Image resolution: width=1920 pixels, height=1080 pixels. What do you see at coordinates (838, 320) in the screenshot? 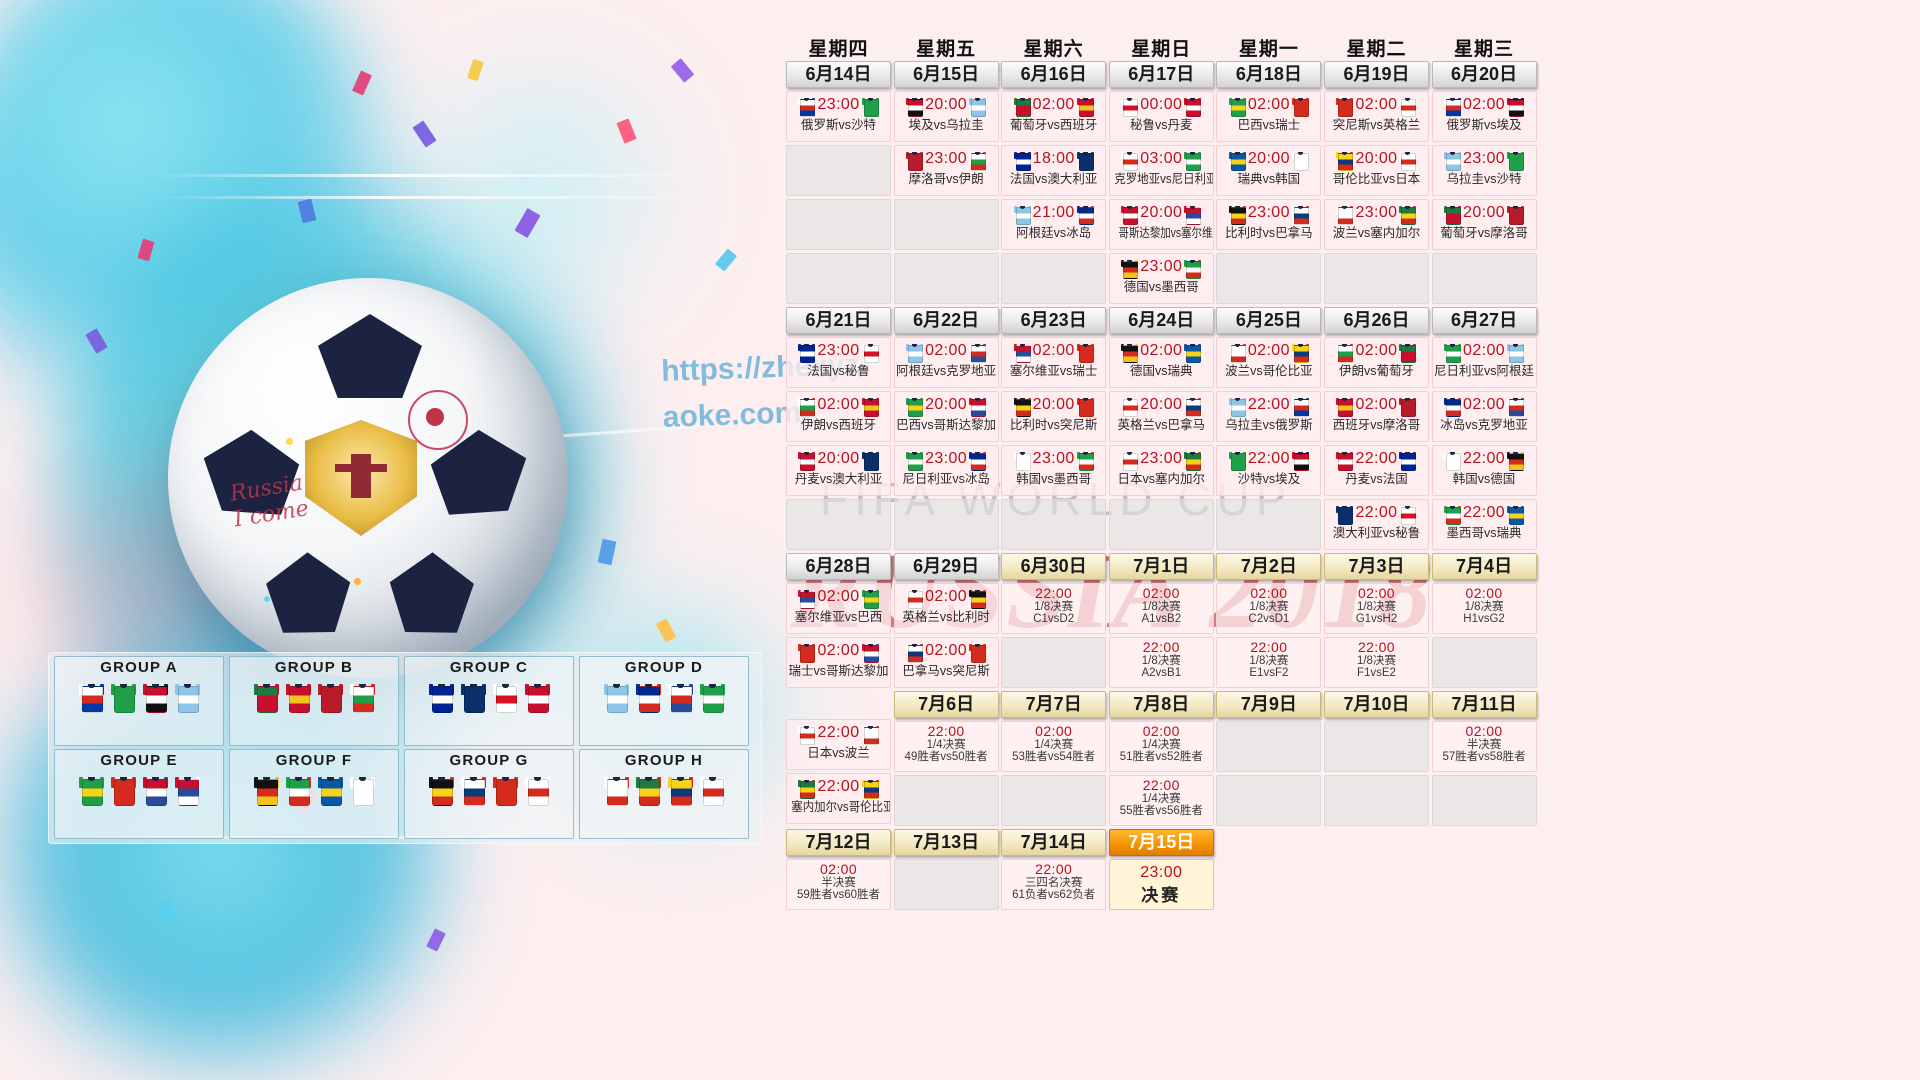
I see `date-cell: 6月21日` at bounding box center [838, 320].